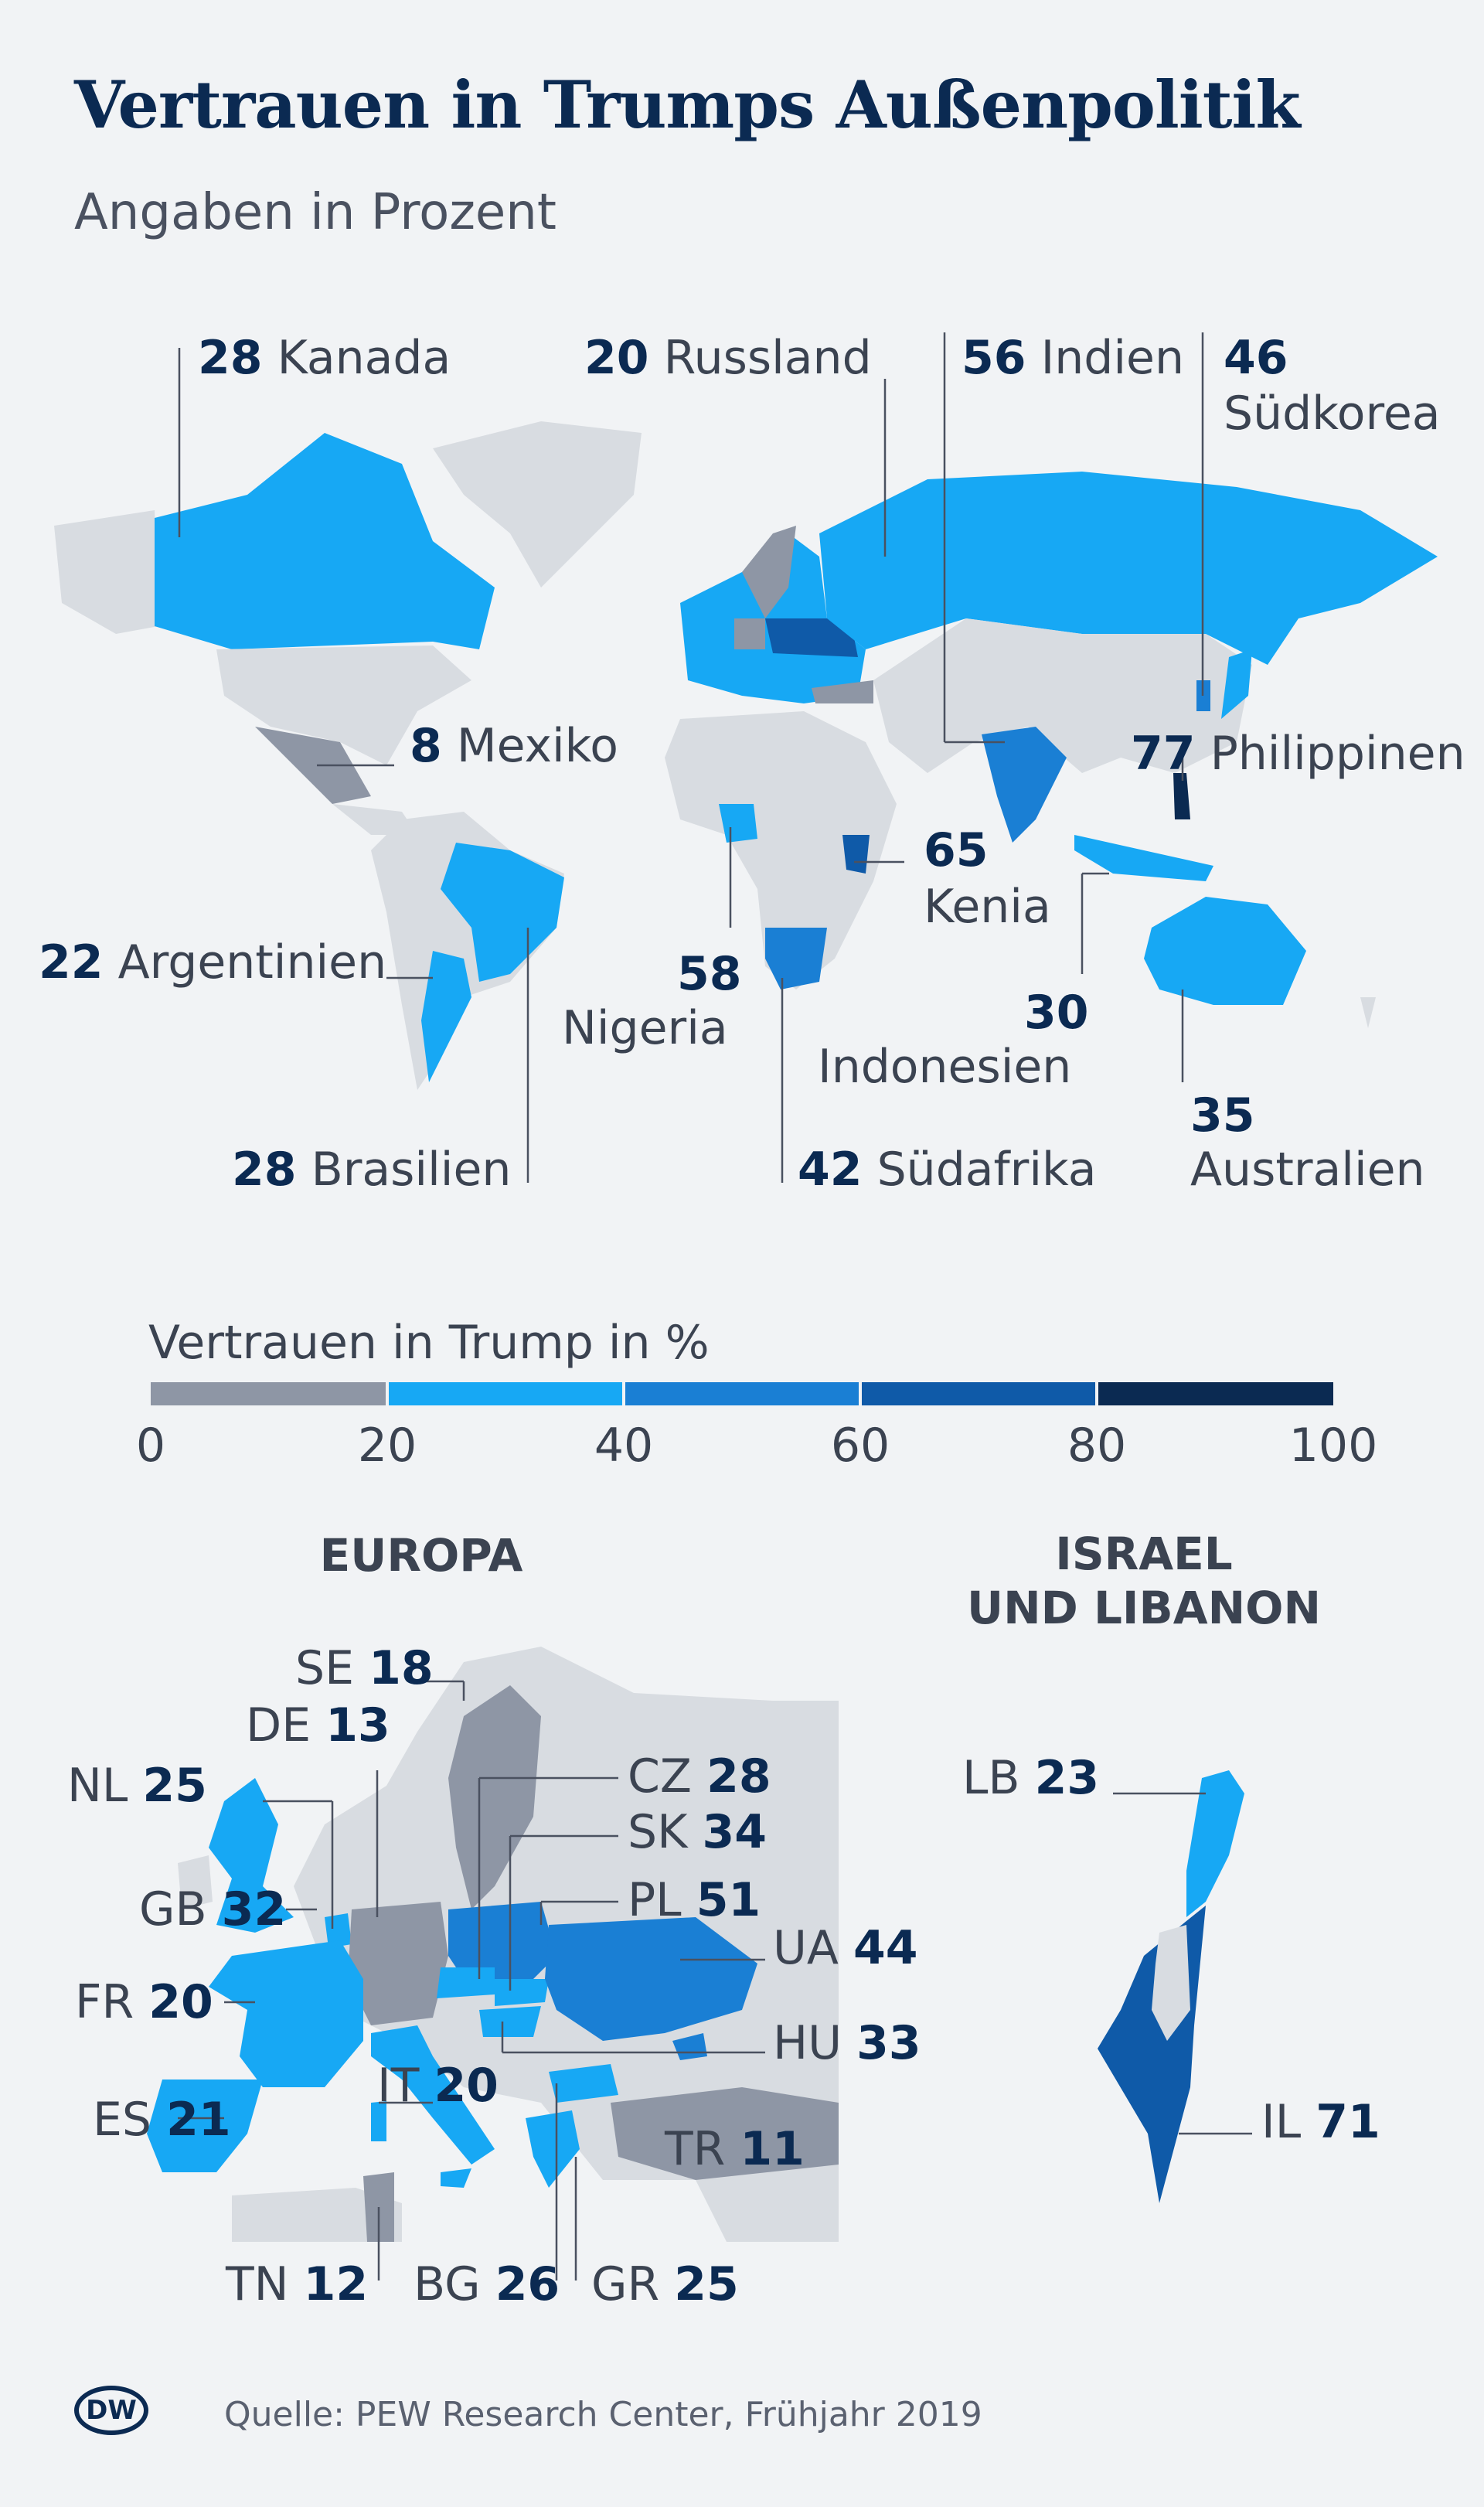 The image size is (1484, 2507). What do you see at coordinates (296, 2284) in the screenshot?
I see `label-tn: TN 12` at bounding box center [296, 2284].